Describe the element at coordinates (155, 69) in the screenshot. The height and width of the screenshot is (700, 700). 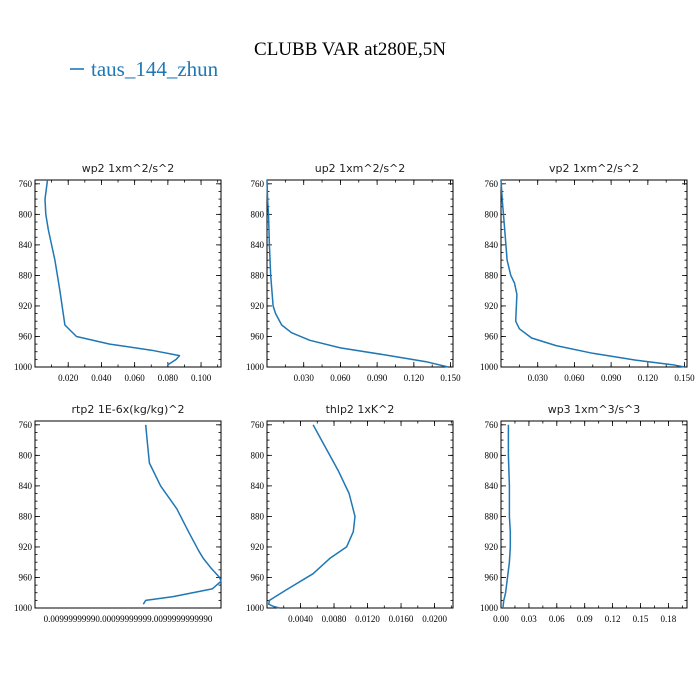
I see `legend-label: taus_144_zhun` at that location.